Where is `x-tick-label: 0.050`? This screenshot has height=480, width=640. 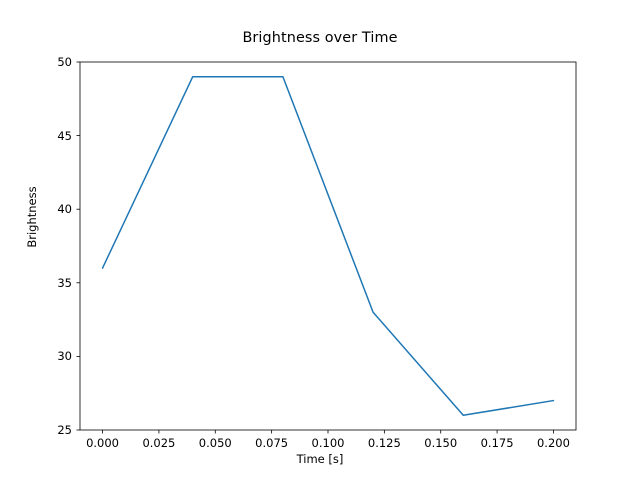
x-tick-label: 0.050 is located at coordinates (215, 443).